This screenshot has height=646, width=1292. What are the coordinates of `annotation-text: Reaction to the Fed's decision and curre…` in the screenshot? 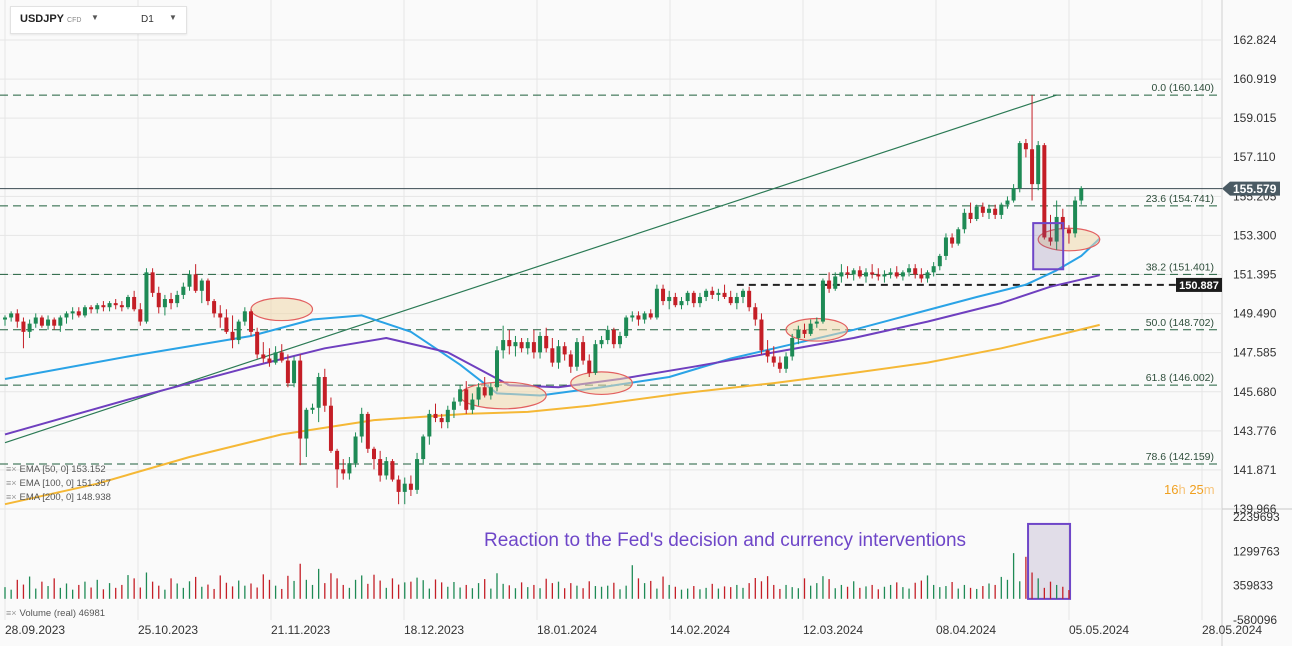 It's located at (725, 540).